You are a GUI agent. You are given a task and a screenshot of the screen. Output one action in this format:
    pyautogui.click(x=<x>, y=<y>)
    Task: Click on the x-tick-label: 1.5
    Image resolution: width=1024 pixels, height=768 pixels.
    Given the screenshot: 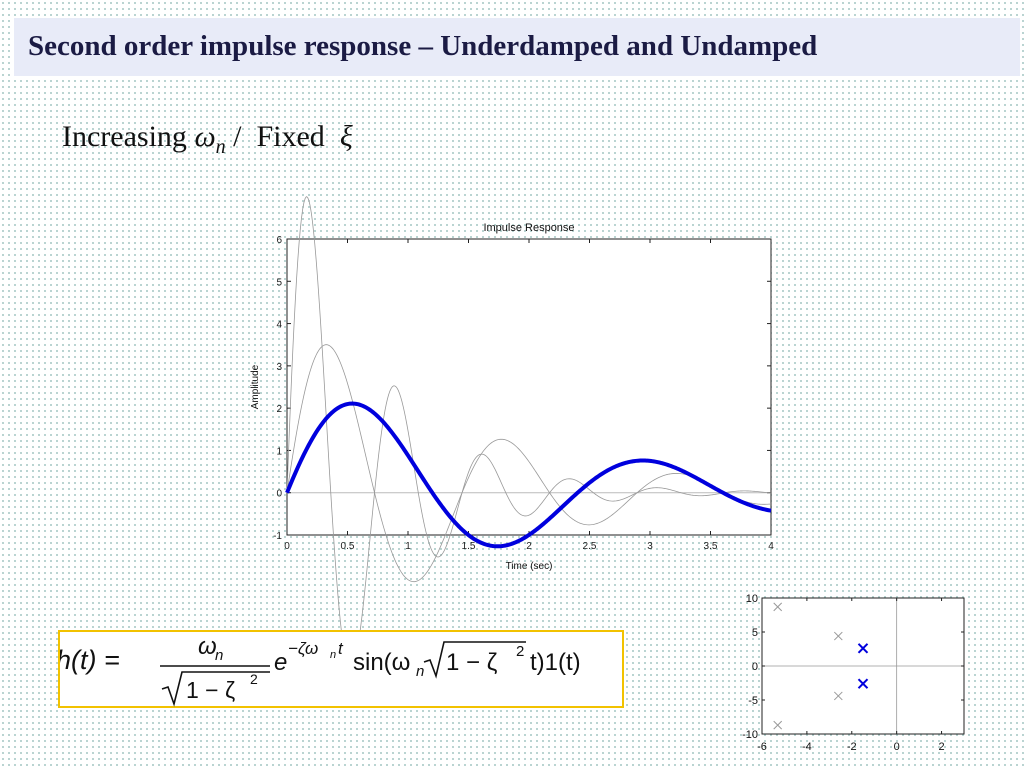 What is the action you would take?
    pyautogui.click(x=469, y=546)
    